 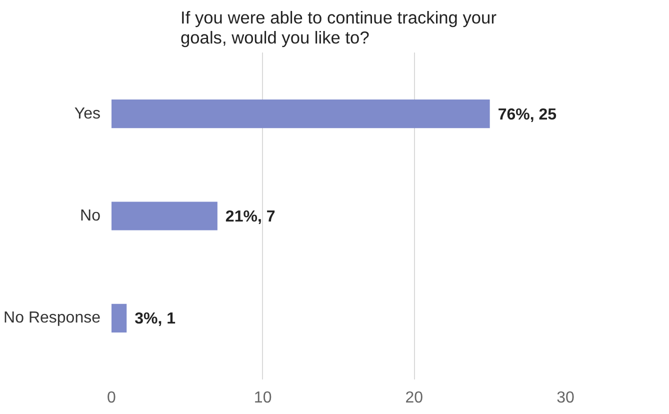 What do you see at coordinates (111, 398) in the screenshot?
I see `x-tick-label: 0` at bounding box center [111, 398].